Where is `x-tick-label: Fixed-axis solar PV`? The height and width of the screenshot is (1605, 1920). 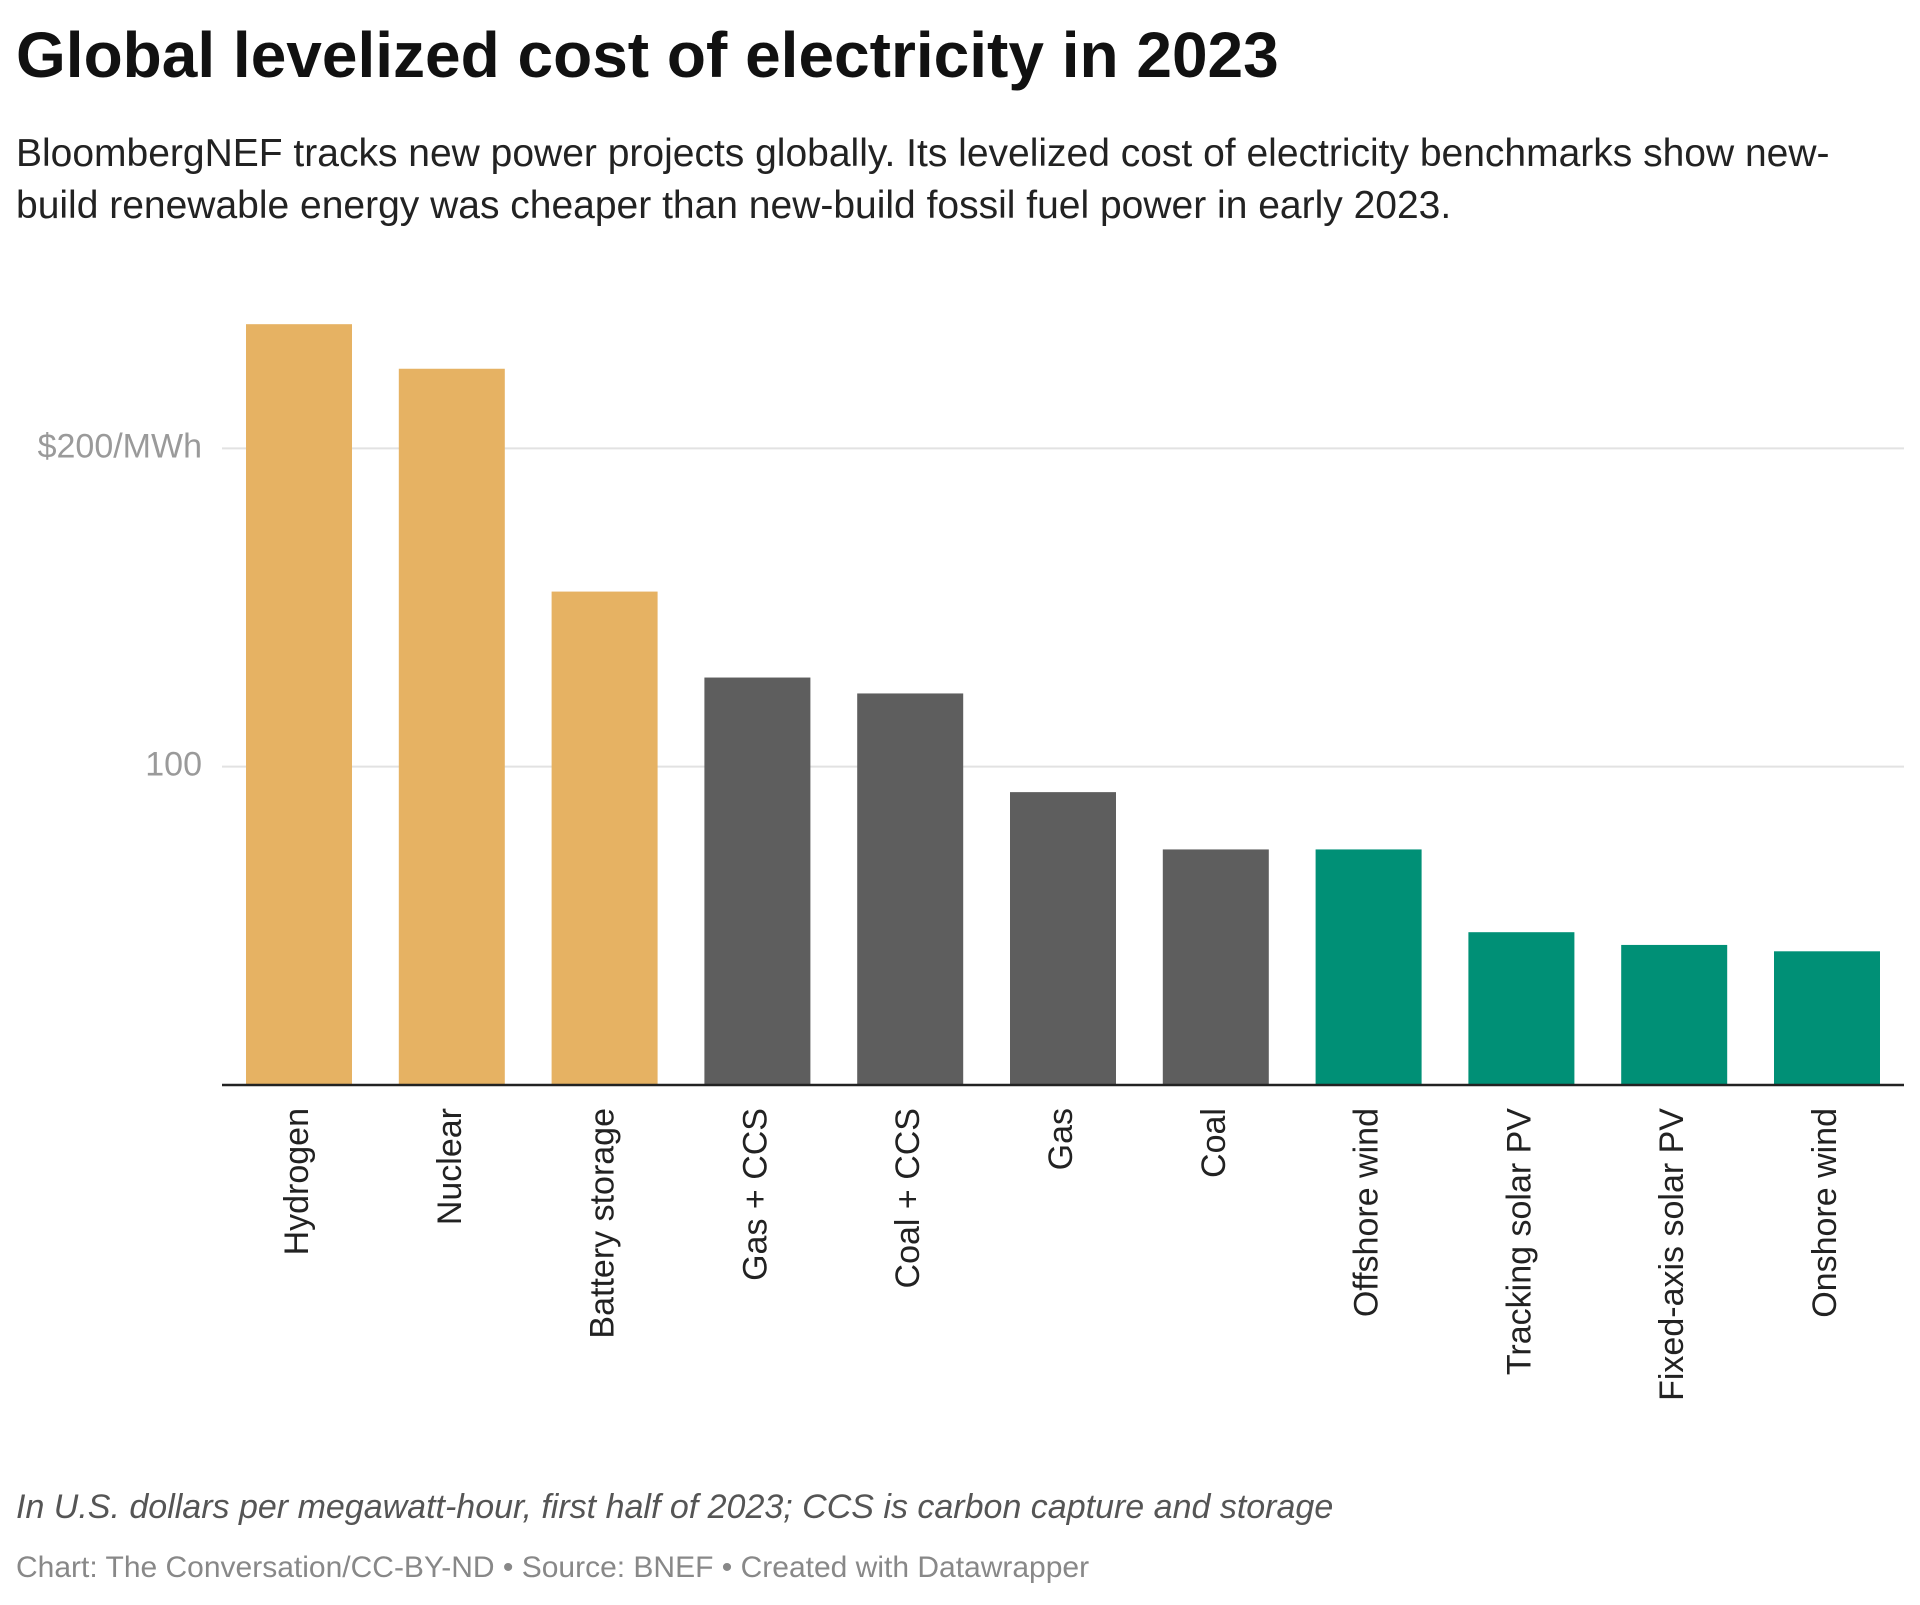
x-tick-label: Fixed-axis solar PV is located at coordinates (1672, 1254).